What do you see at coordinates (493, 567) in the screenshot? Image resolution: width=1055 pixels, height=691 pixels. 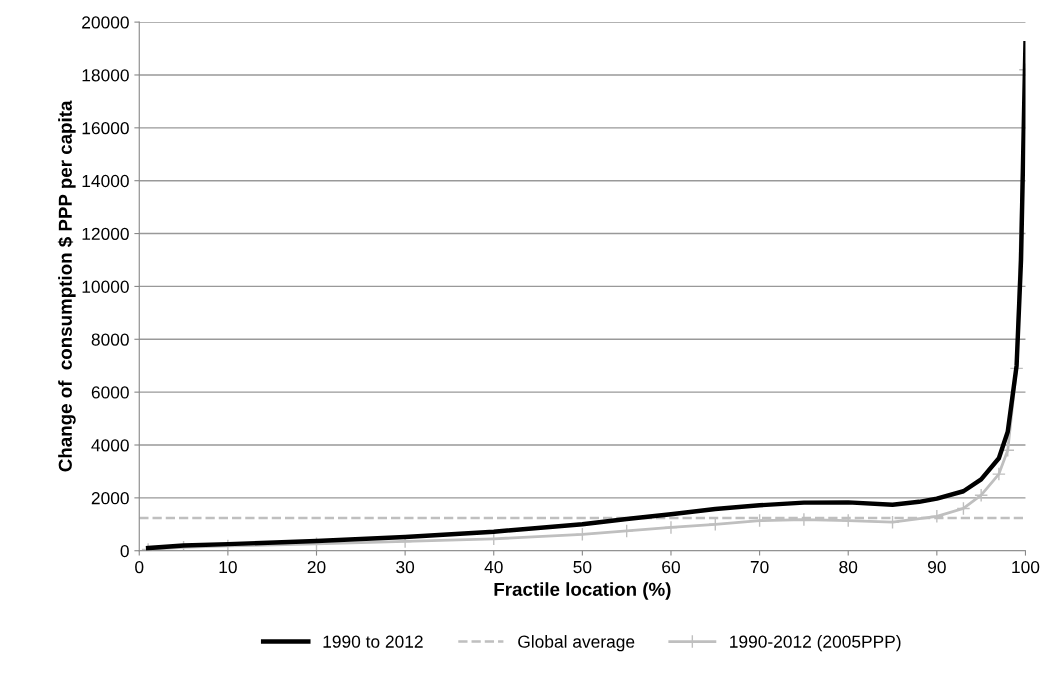 I see `x-tick-label: 40` at bounding box center [493, 567].